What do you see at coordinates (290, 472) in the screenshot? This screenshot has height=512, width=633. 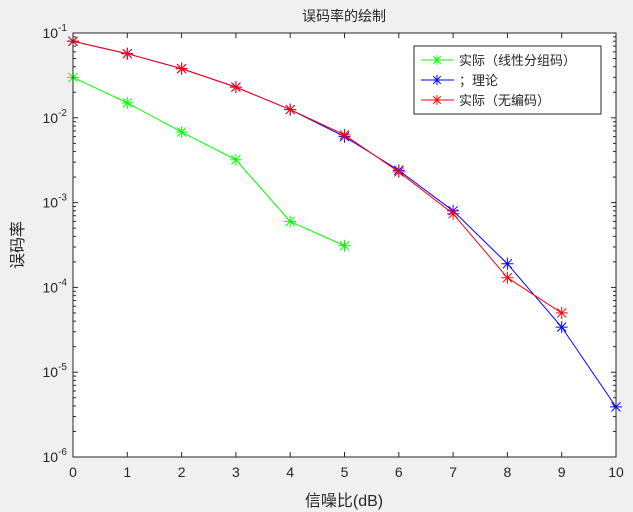 I see `x-tick-label: 4` at bounding box center [290, 472].